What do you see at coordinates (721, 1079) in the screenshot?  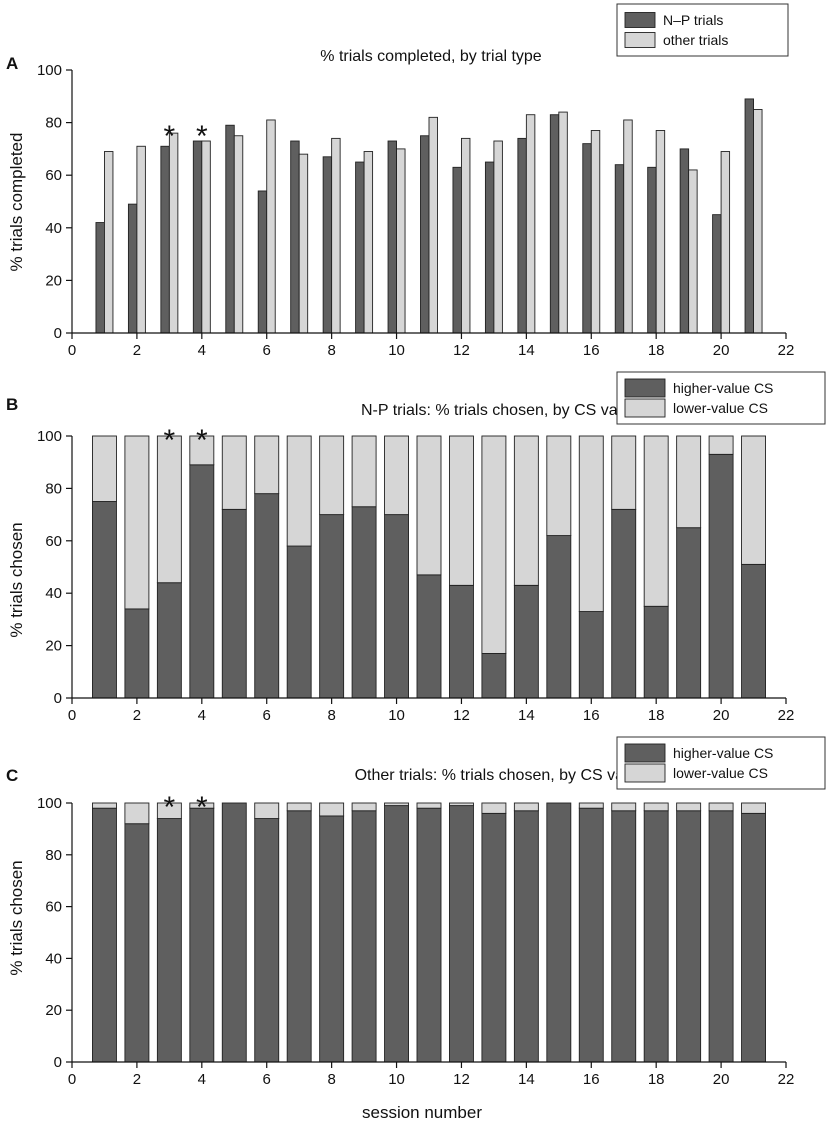 I see `panel-c-x-tick-label-20: 20` at bounding box center [721, 1079].